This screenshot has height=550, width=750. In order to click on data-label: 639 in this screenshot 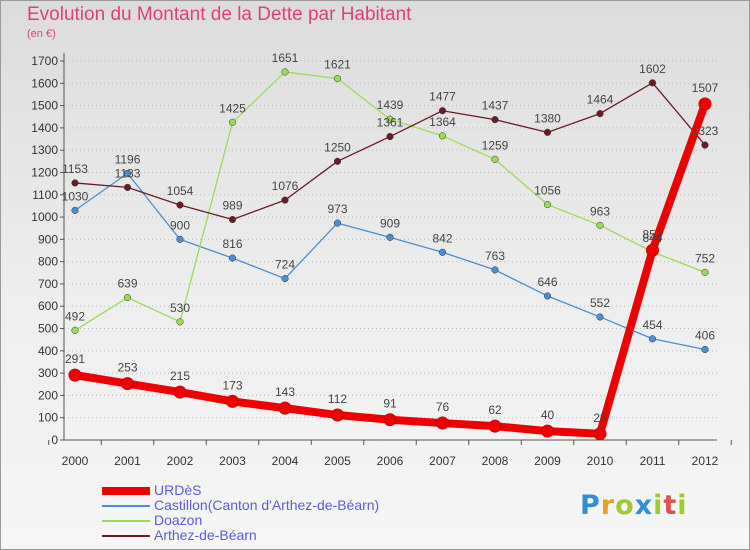, I will do `click(127, 284)`.